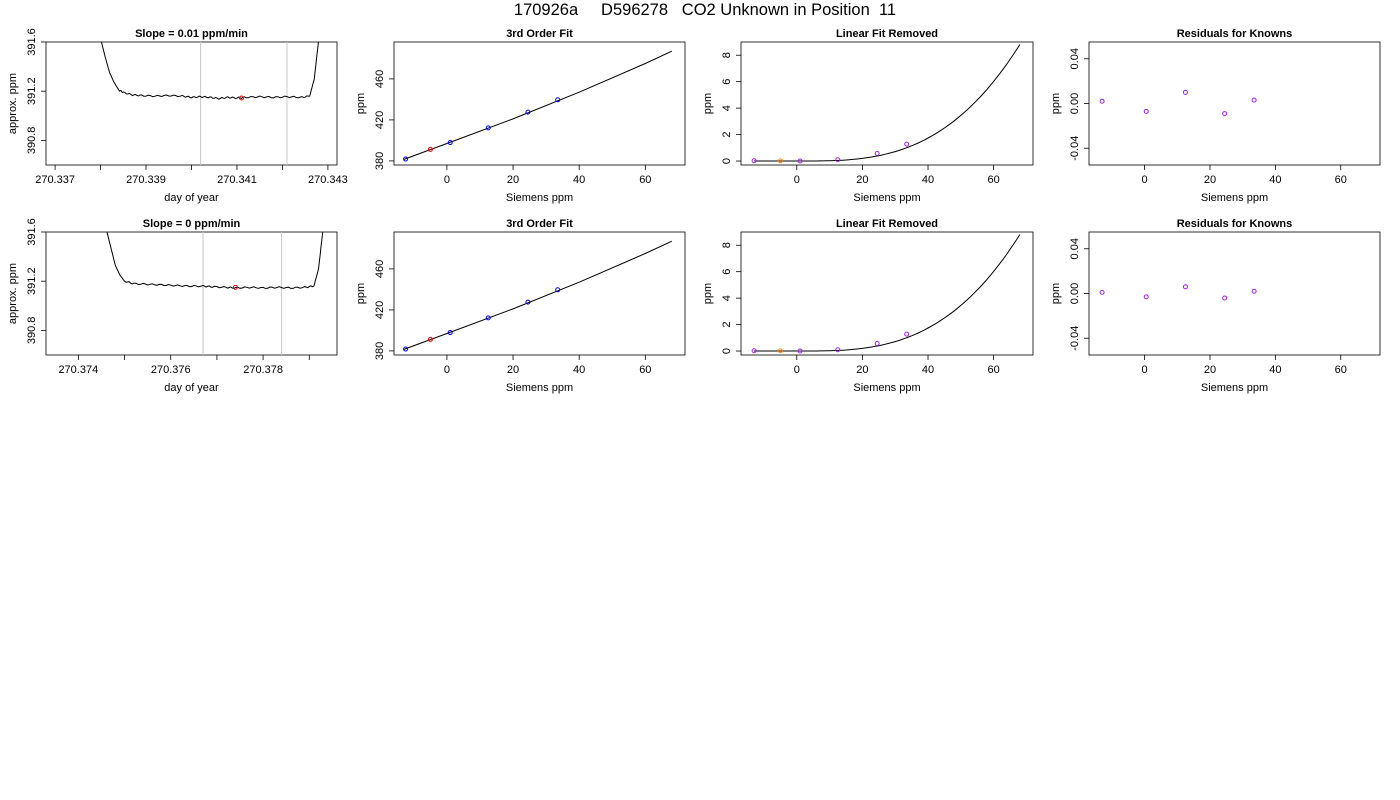 The image size is (1400, 800). What do you see at coordinates (727, 108) in the screenshot?
I see `y-tick-label: 4` at bounding box center [727, 108].